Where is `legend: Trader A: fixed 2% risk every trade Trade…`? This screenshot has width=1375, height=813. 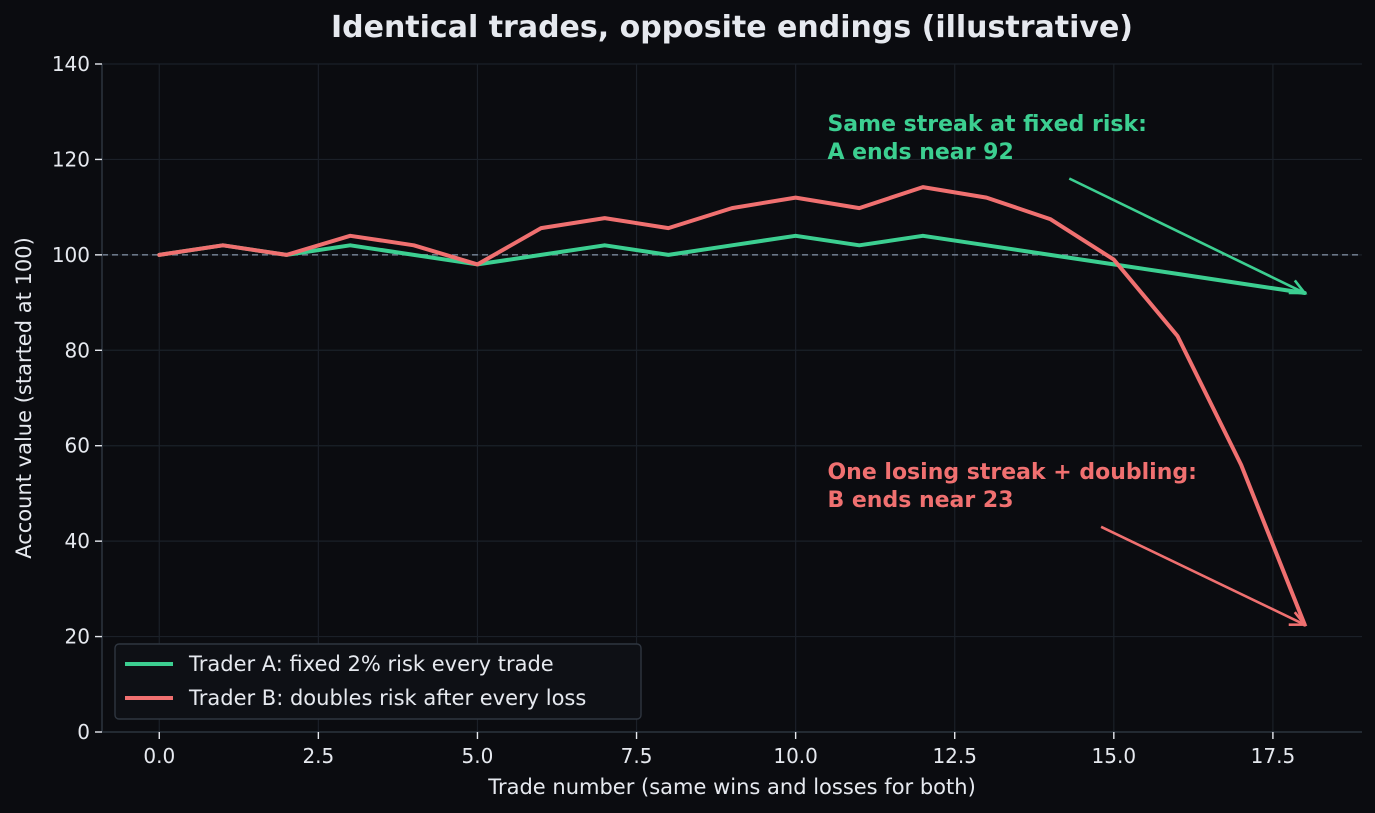 legend: Trader A: fixed 2% risk every trade Trade… is located at coordinates (378, 681).